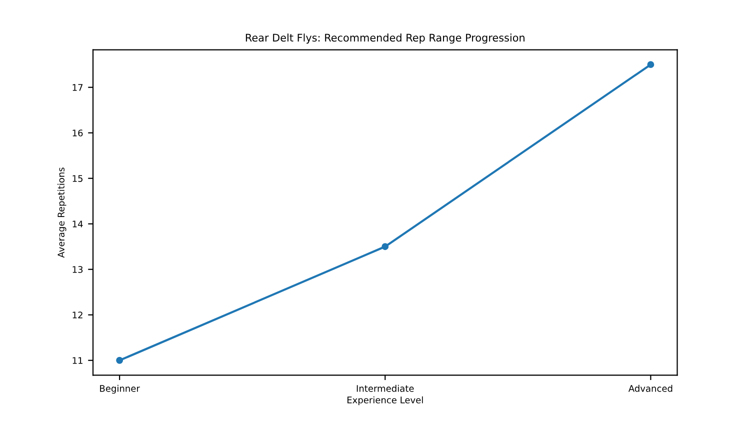 This screenshot has height=422, width=750. What do you see at coordinates (650, 388) in the screenshot?
I see `x-tick-label: Advanced` at bounding box center [650, 388].